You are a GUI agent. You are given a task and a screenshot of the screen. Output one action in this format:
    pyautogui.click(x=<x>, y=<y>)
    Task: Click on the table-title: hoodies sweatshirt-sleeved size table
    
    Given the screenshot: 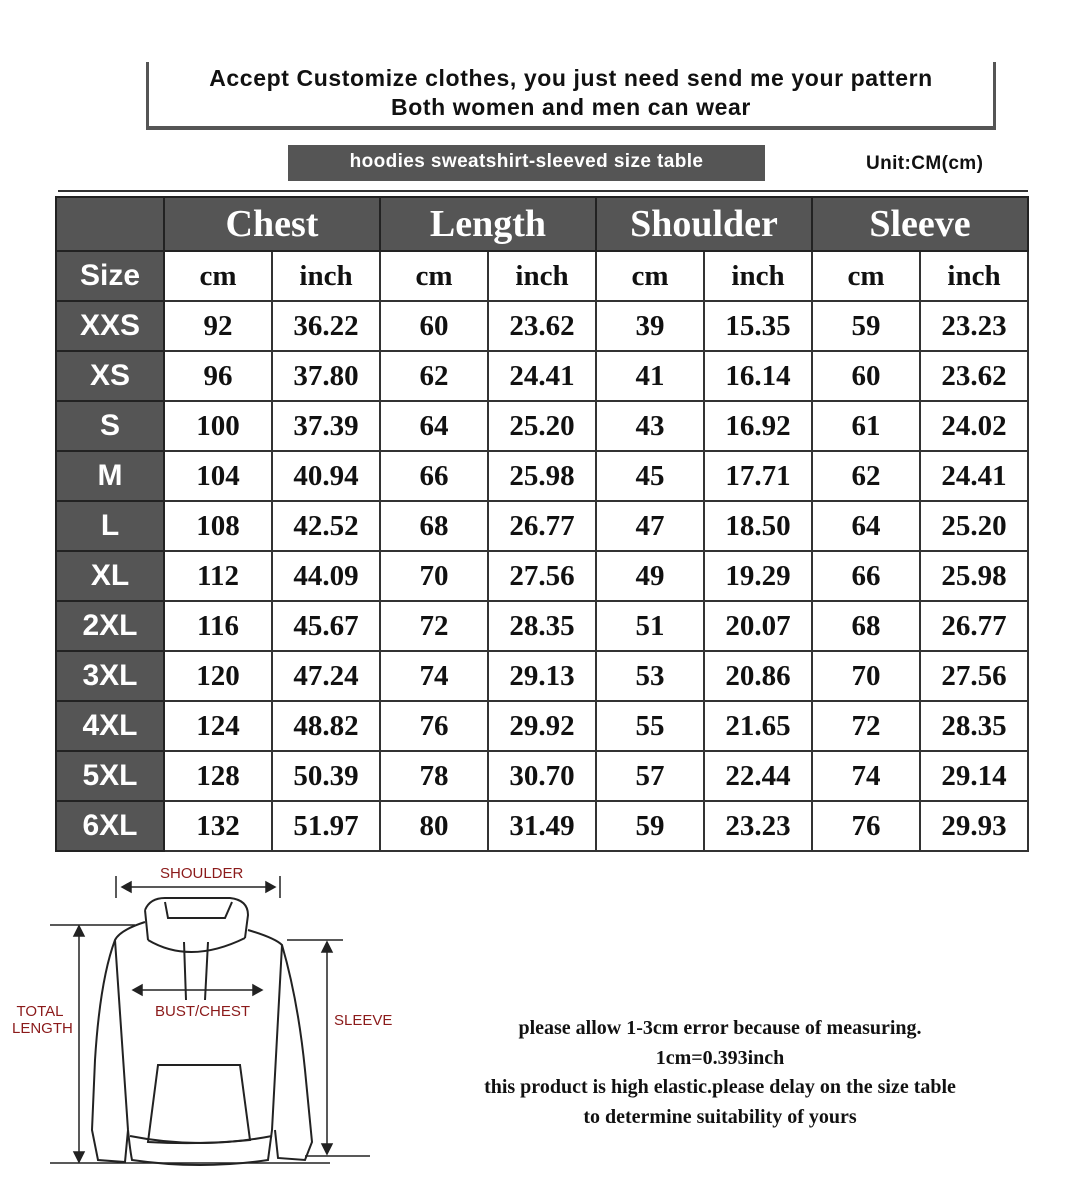 What is the action you would take?
    pyautogui.click(x=526, y=163)
    